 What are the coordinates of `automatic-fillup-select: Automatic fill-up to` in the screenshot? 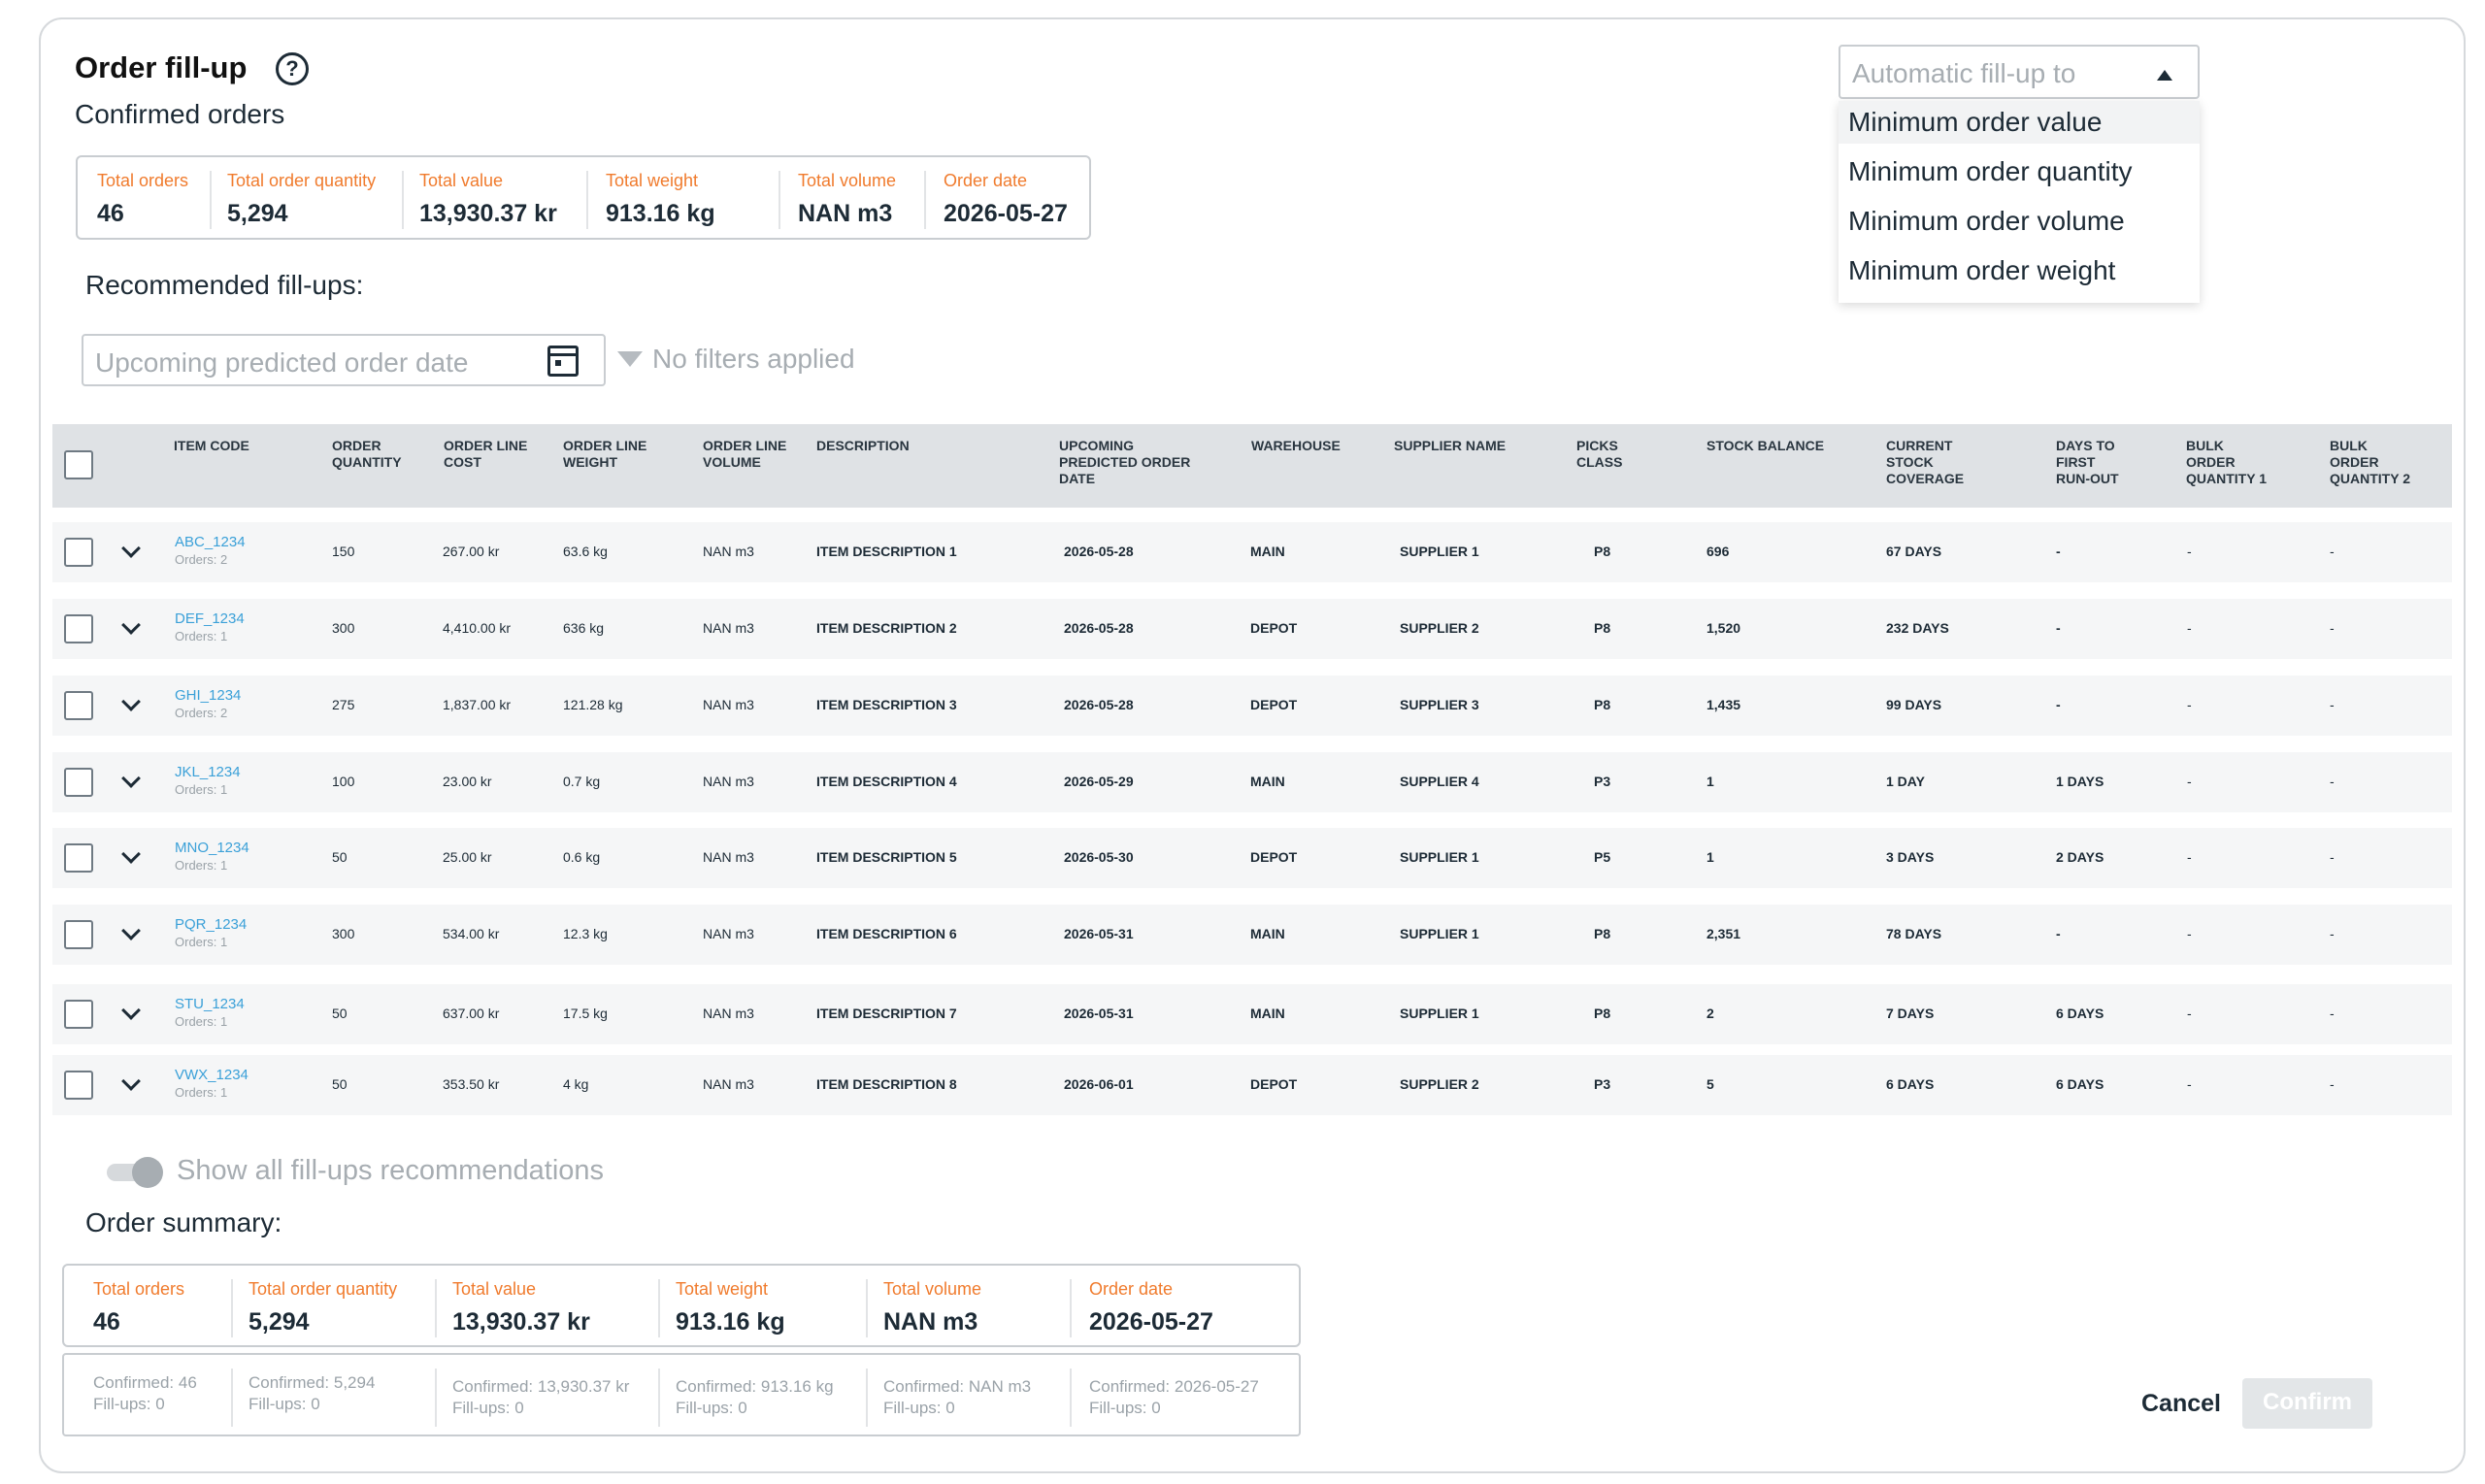 It's located at (2019, 72).